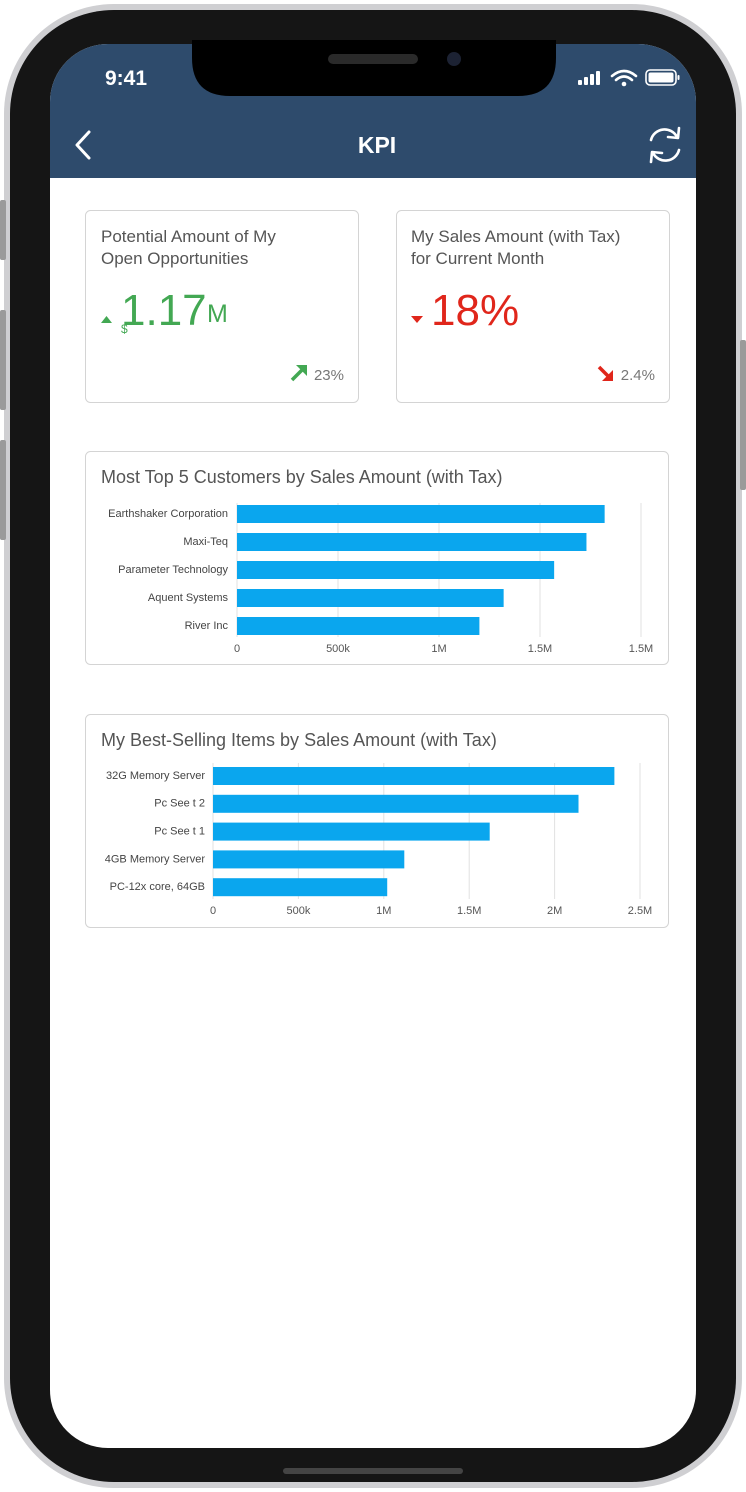 This screenshot has width=746, height=1492. What do you see at coordinates (377, 558) in the screenshot?
I see `chart-card` at bounding box center [377, 558].